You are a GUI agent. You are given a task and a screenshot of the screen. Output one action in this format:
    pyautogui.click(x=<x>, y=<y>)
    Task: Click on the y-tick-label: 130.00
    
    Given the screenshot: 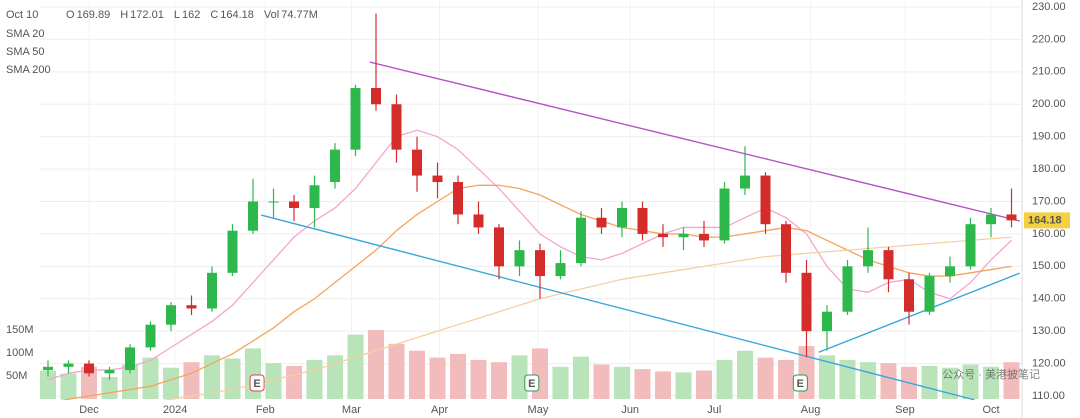 What is the action you would take?
    pyautogui.click(x=1049, y=331)
    